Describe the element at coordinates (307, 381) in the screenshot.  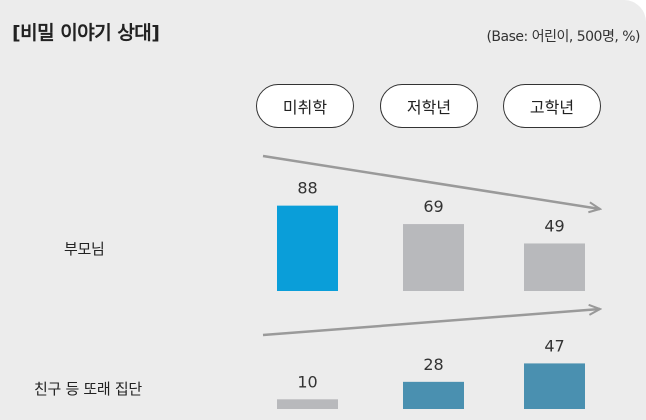
I see `value-label-g1-c0: 10` at that location.